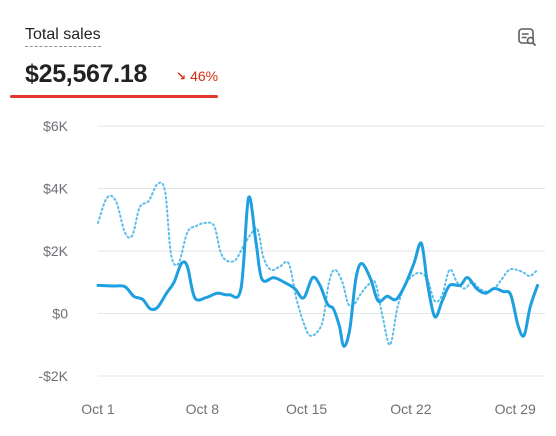  I want to click on x-tick-label: Oct 1, so click(98, 409).